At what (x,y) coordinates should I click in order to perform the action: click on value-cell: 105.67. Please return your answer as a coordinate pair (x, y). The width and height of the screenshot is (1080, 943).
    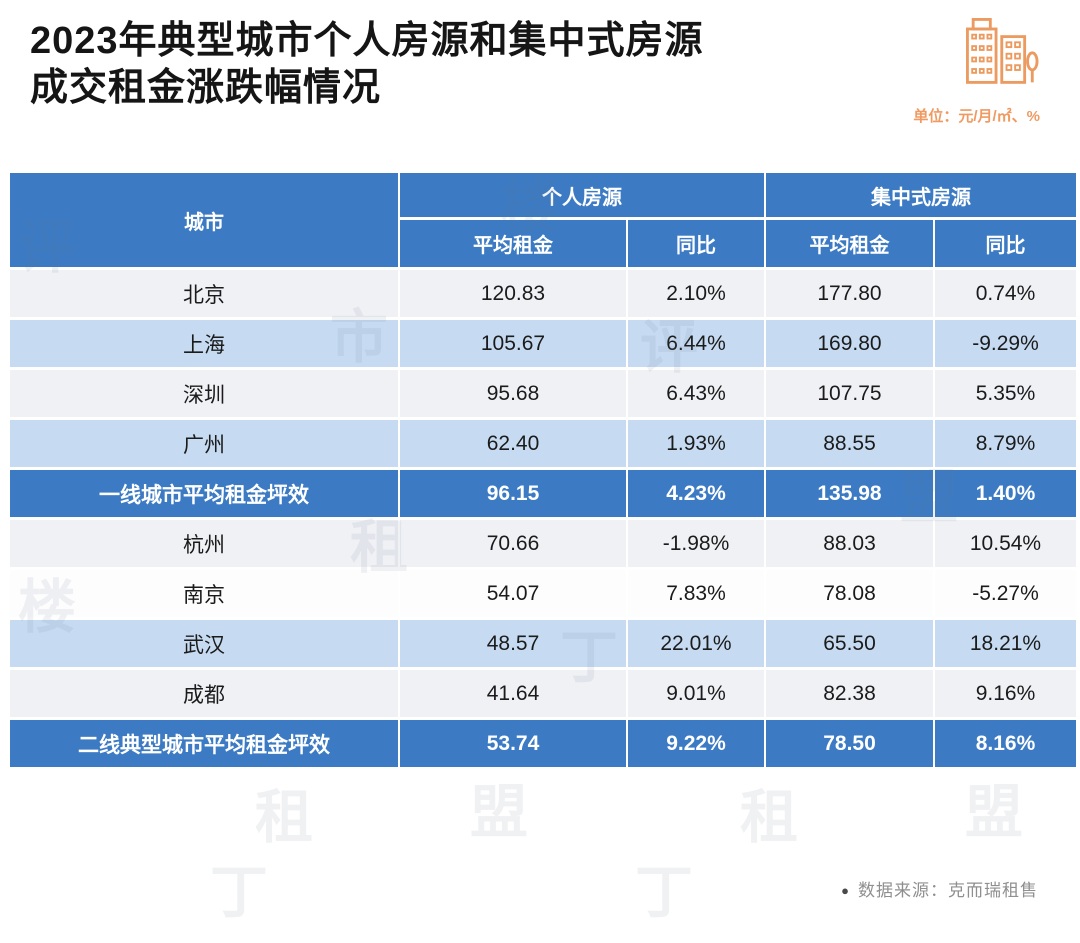
    Looking at the image, I should click on (513, 343).